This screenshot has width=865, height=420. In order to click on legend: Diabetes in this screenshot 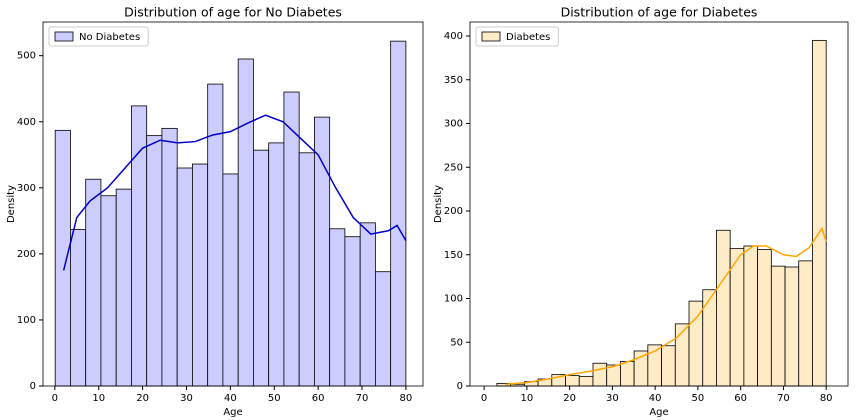, I will do `click(517, 36)`.